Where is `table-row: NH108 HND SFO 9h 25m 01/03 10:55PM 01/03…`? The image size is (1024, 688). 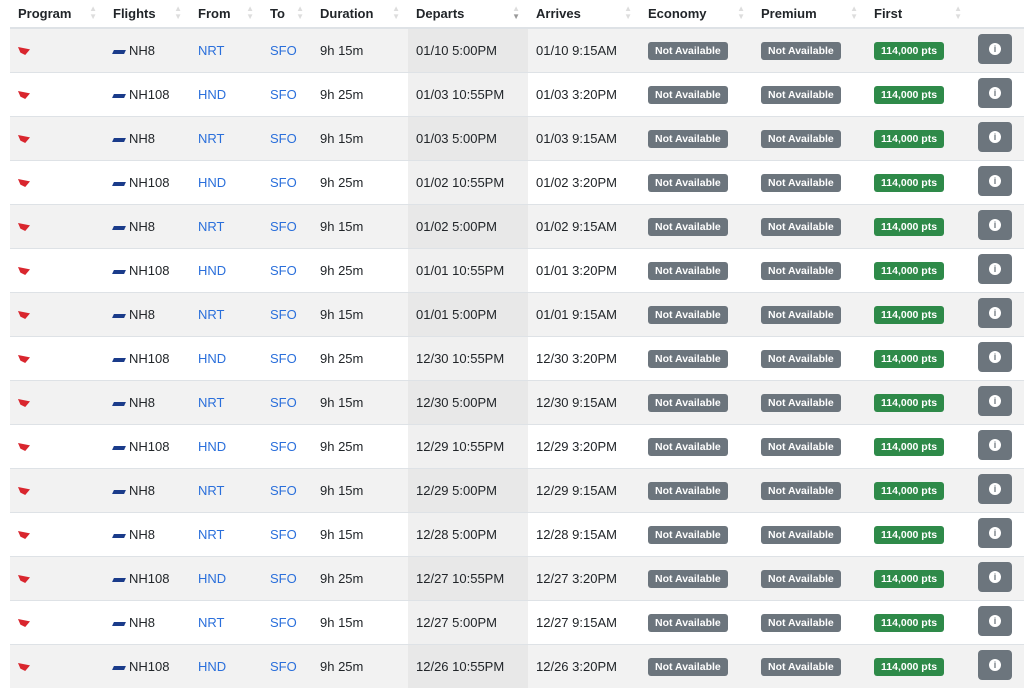 table-row: NH108 HND SFO 9h 25m 01/03 10:55PM 01/03… is located at coordinates (517, 94).